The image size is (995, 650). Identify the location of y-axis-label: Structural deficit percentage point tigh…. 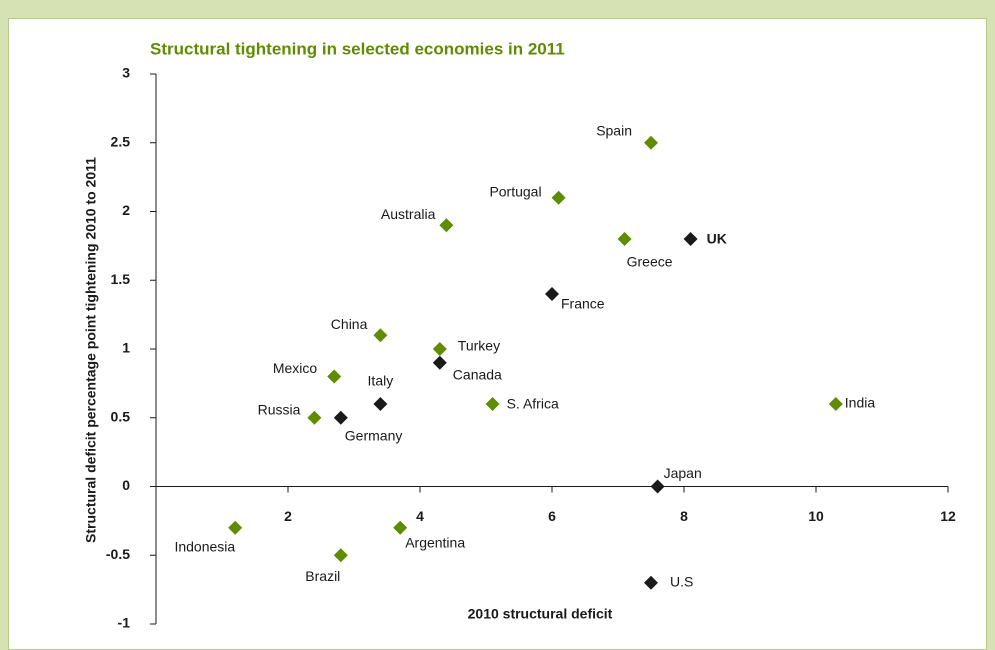
(91, 350).